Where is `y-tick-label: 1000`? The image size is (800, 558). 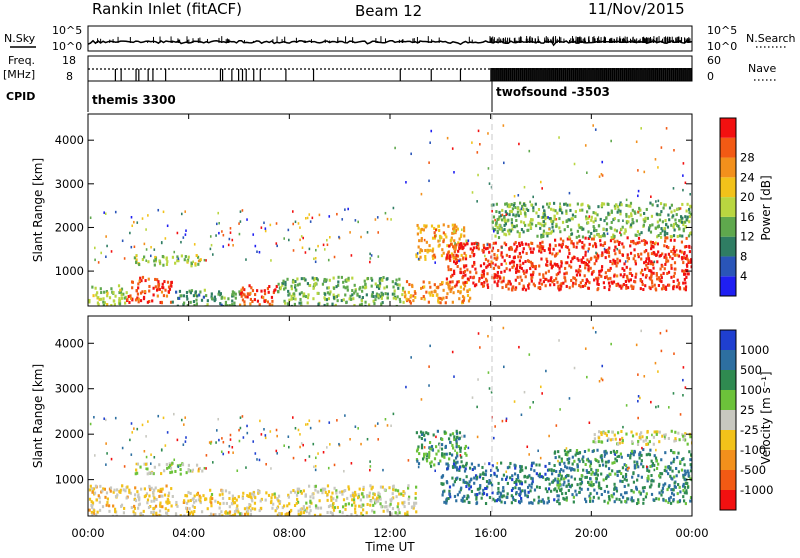 y-tick-label: 1000 is located at coordinates (69, 271).